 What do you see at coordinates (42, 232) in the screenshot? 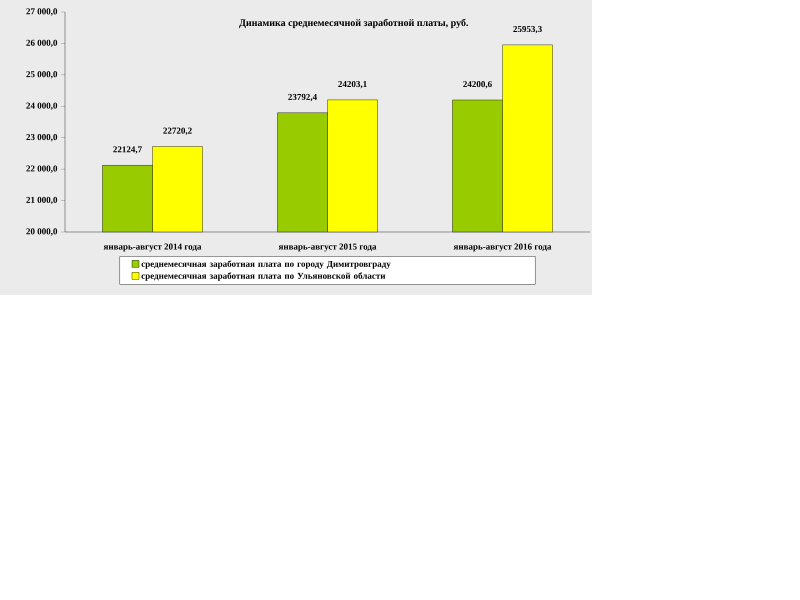
I see `y-tick-label: 20 000,0` at bounding box center [42, 232].